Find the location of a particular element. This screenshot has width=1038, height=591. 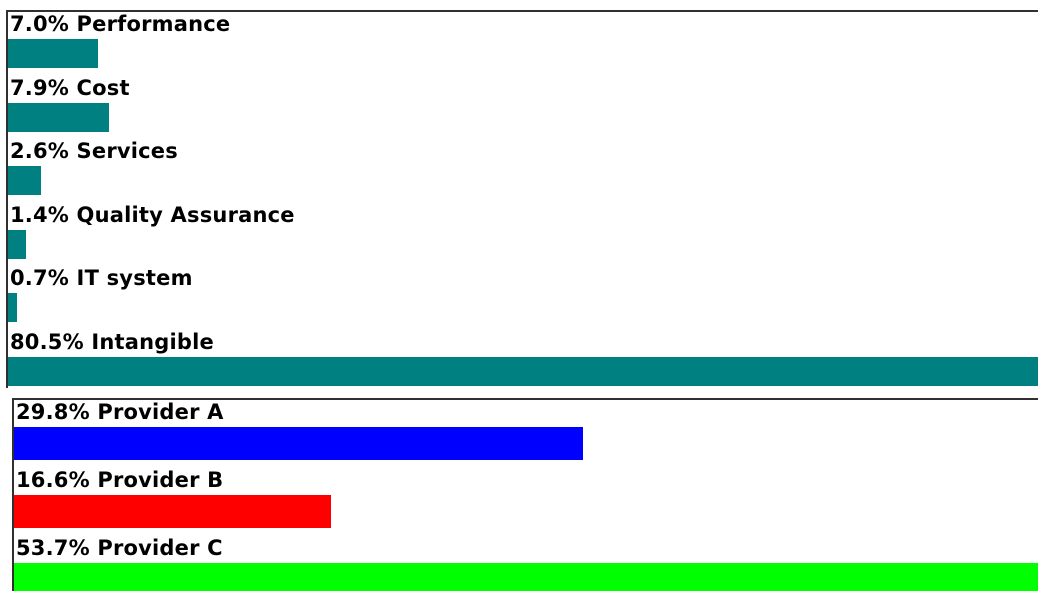

bar-label-performance: 7.0% Performance is located at coordinates (120, 24).